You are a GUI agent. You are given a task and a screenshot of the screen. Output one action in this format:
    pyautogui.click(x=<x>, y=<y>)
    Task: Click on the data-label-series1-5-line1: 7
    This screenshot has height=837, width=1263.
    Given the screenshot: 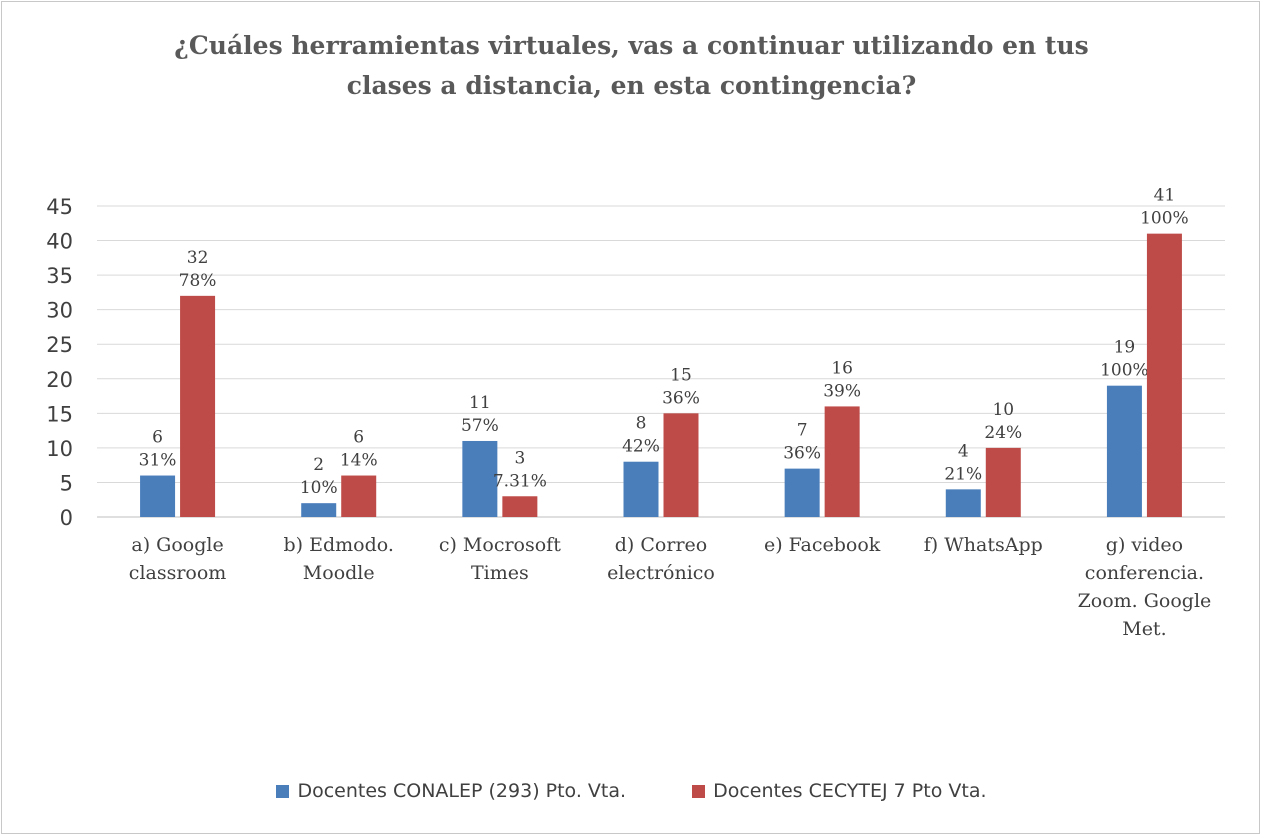 What is the action you would take?
    pyautogui.click(x=802, y=431)
    